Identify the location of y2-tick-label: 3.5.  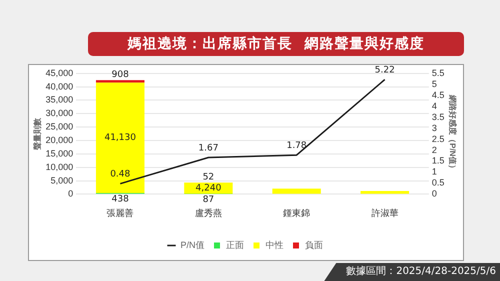
(438, 117).